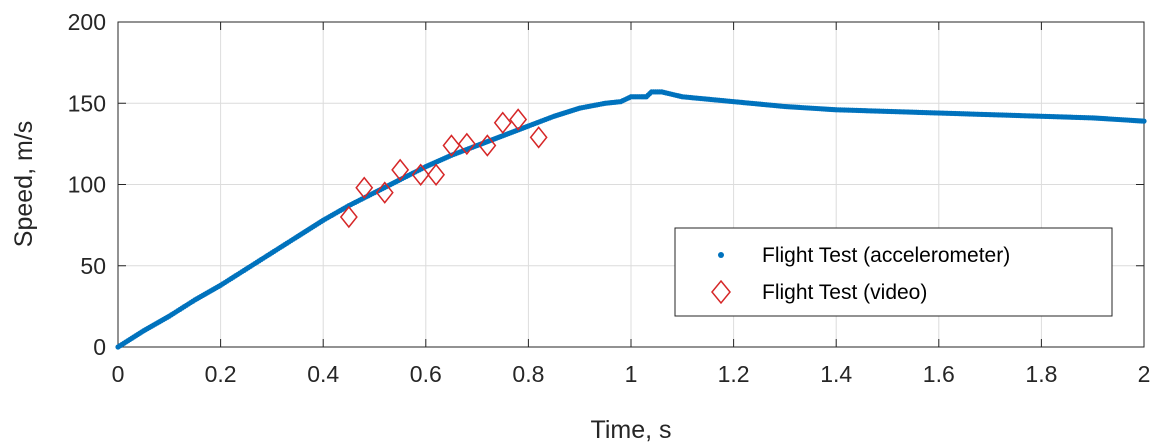 Image resolution: width=1159 pixels, height=445 pixels. I want to click on x-tick-label: 1.2, so click(734, 374).